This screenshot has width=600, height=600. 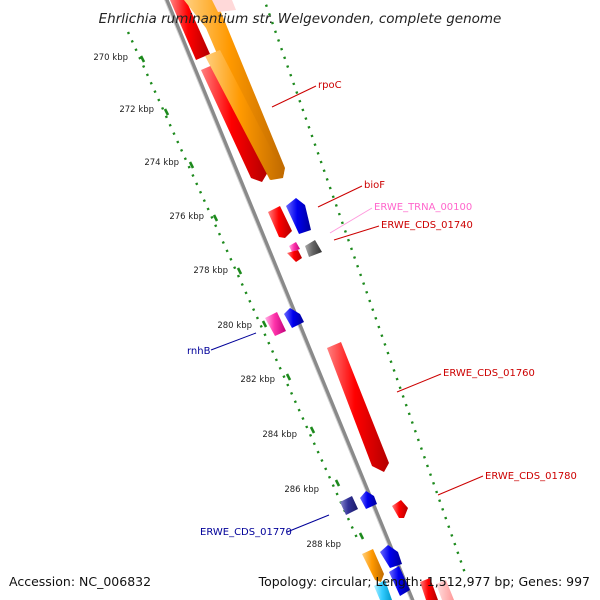 I want to click on feature-bioF, so click(x=298, y=216).